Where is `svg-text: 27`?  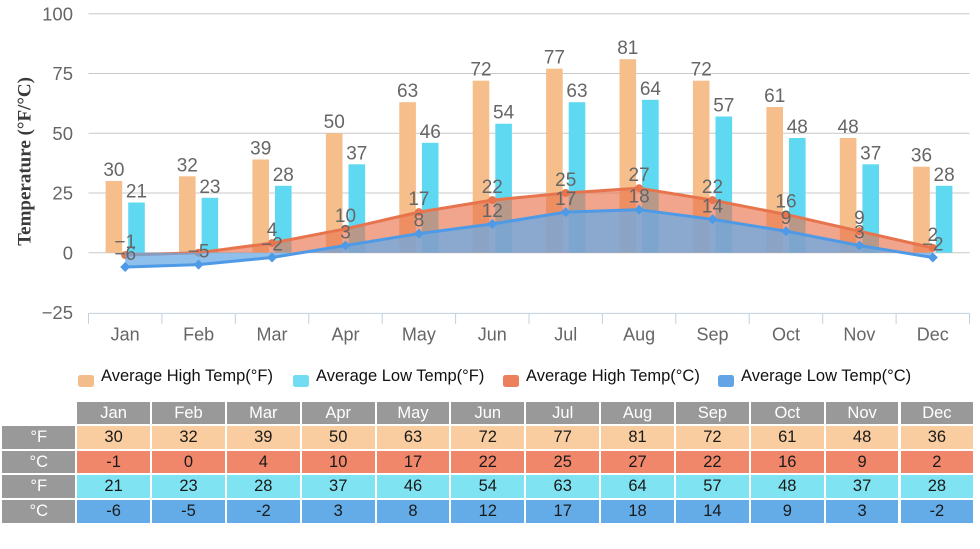 svg-text: 27 is located at coordinates (639, 175).